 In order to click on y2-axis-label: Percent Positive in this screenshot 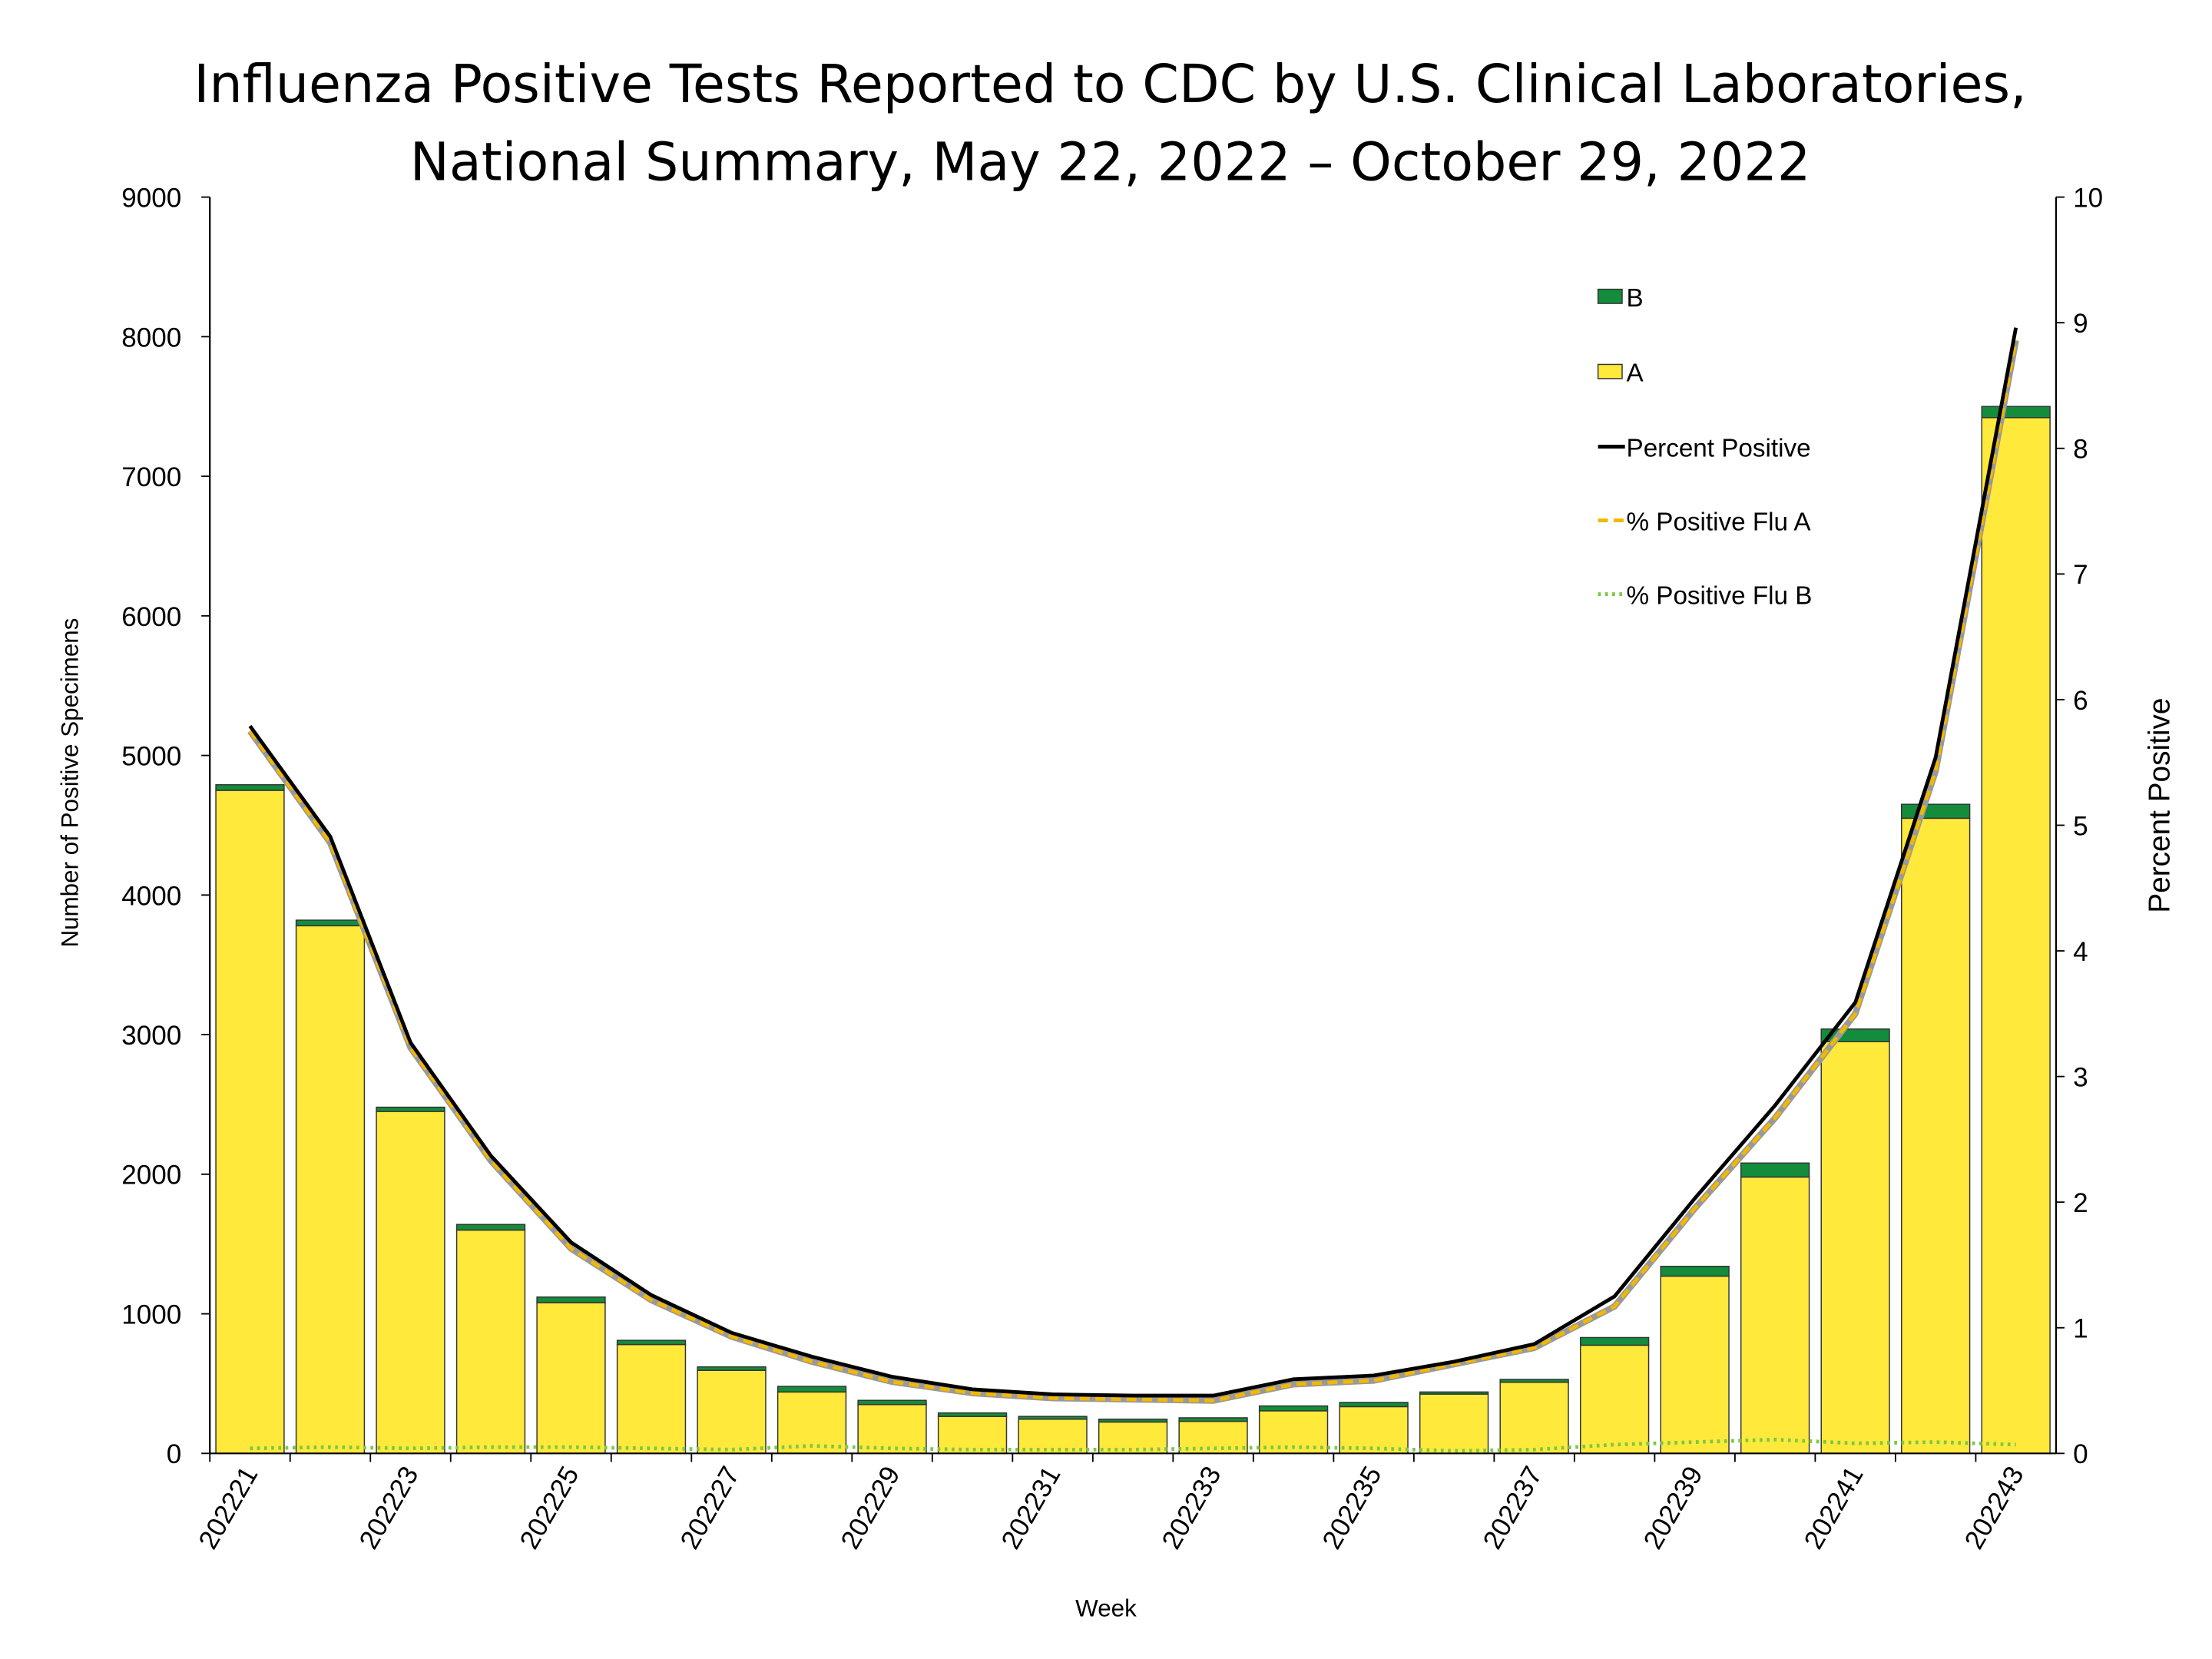, I will do `click(2160, 805)`.